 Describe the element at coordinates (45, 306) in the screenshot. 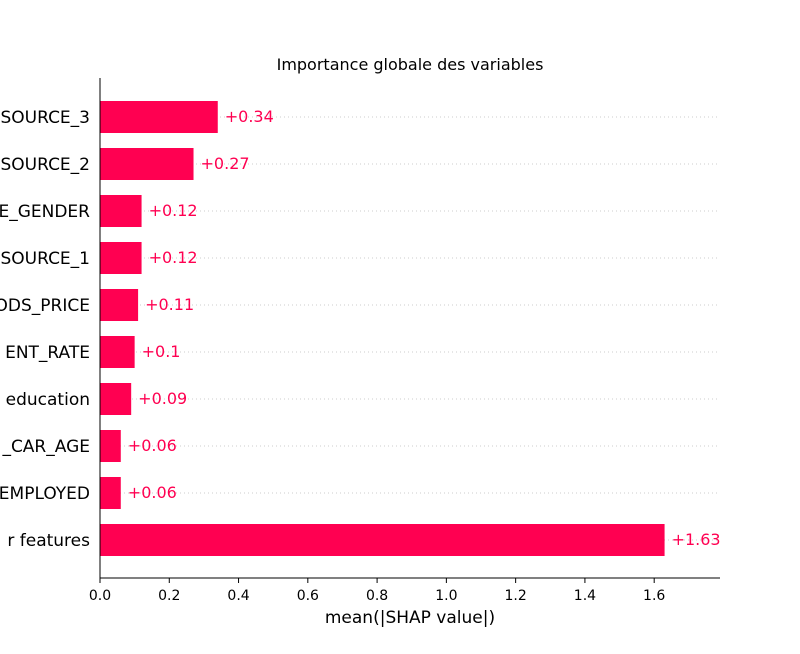

I see `category-label: ODS_PRICE` at that location.